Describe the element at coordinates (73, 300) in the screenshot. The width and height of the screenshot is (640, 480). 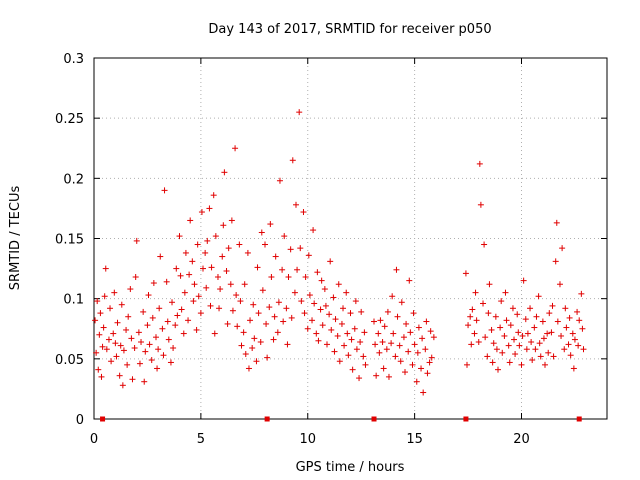
I see `y-tick-label: 0.1` at that location.